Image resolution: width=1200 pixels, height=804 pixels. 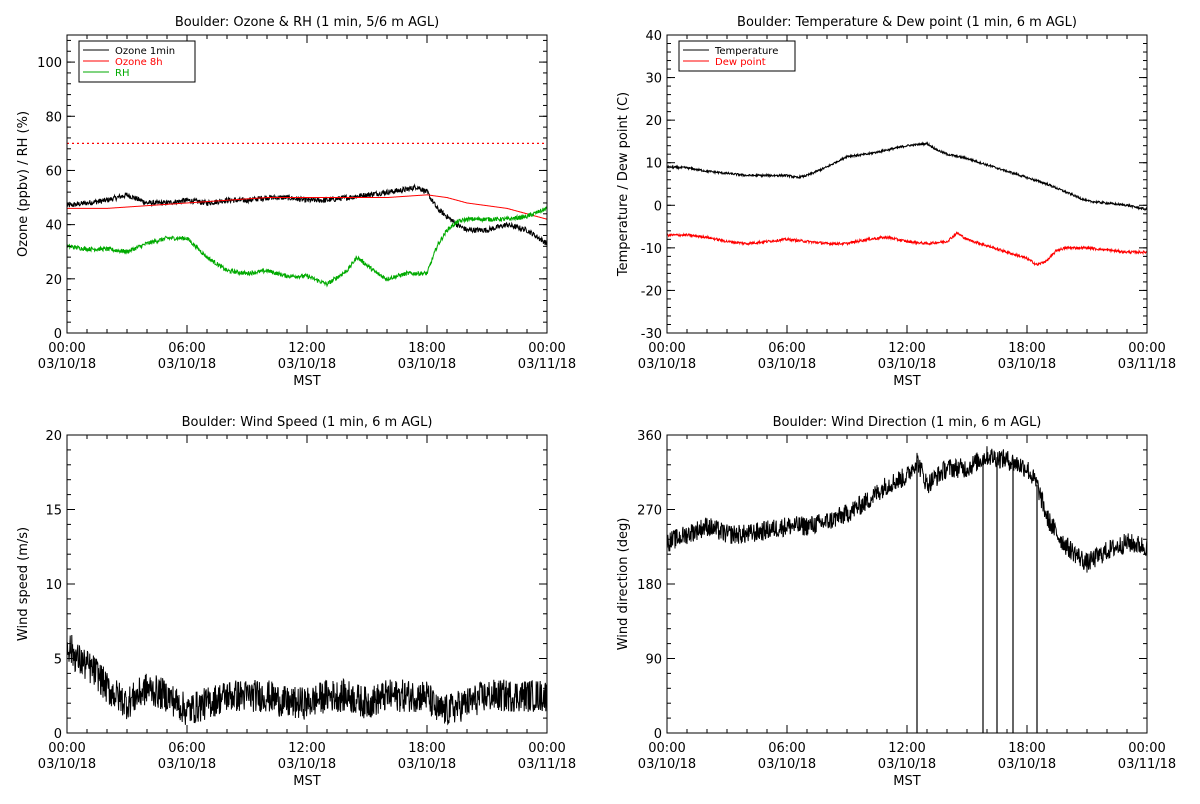 What do you see at coordinates (651, 291) in the screenshot?
I see `y-tick-label: -20` at bounding box center [651, 291].